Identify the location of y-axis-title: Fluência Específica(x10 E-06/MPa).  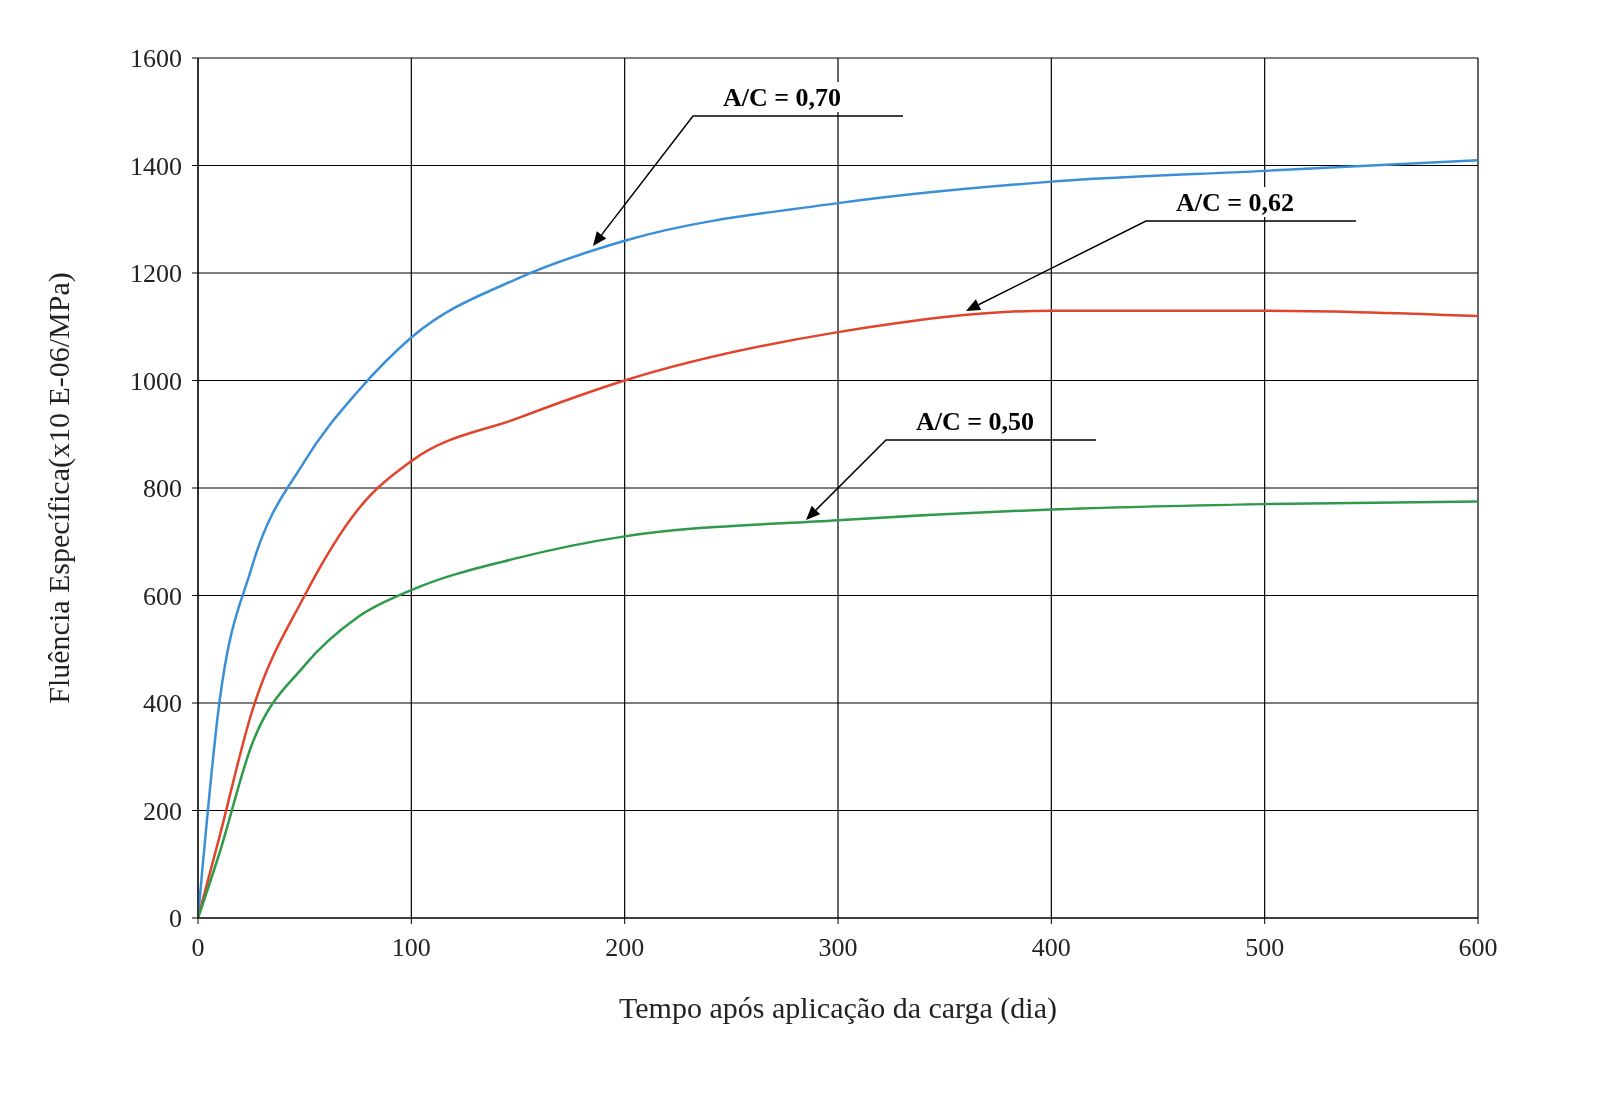
(58, 488).